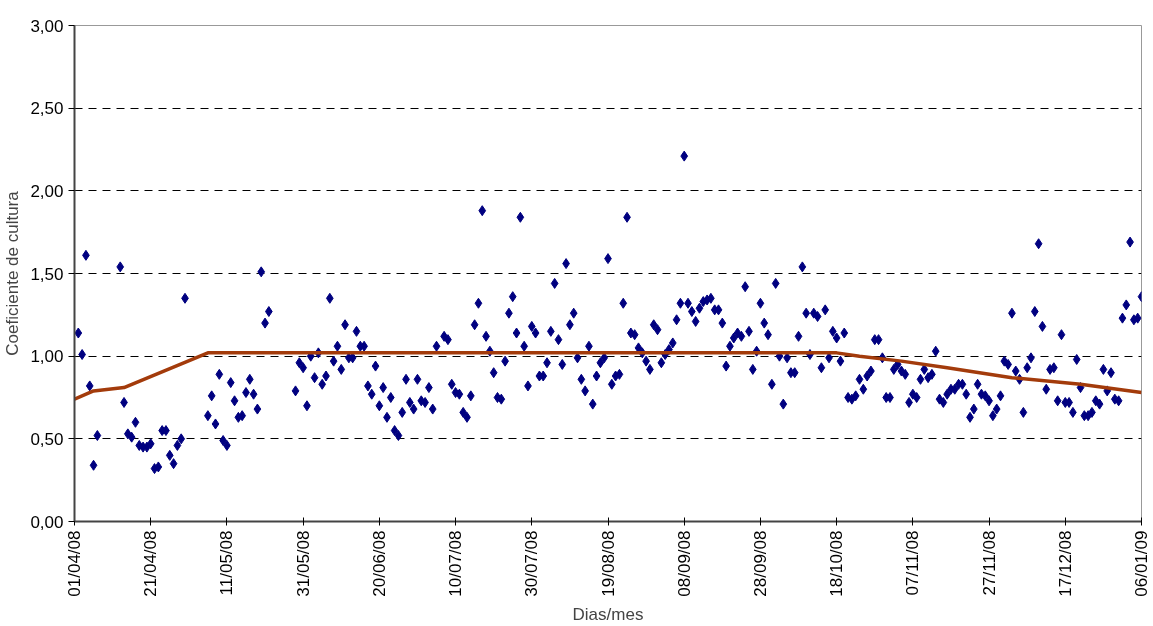 This screenshot has height=626, width=1153. I want to click on x-axis-title: Dias/mes, so click(608, 614).